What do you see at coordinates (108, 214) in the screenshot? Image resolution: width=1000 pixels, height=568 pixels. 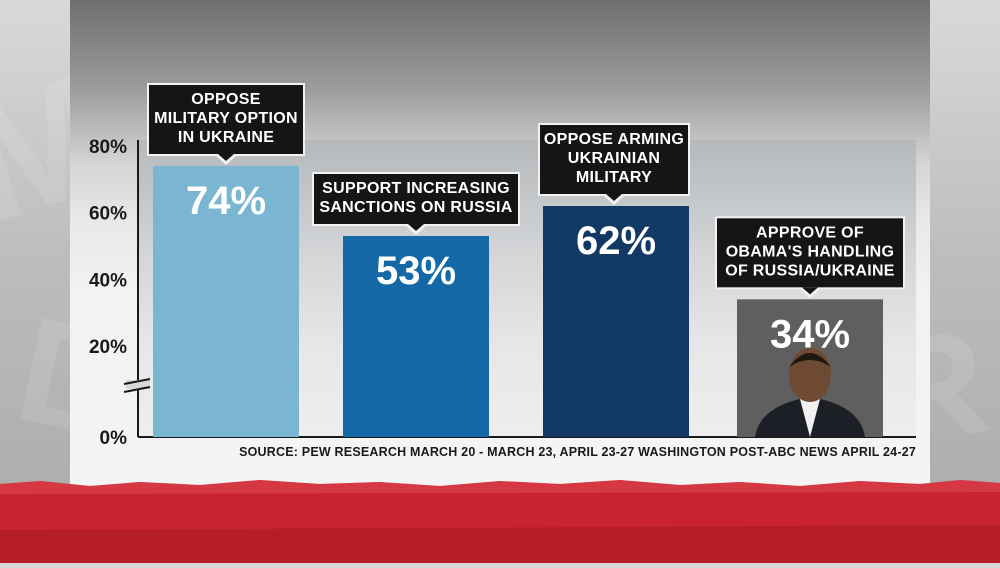 I see `y-tick-label: 60%` at bounding box center [108, 214].